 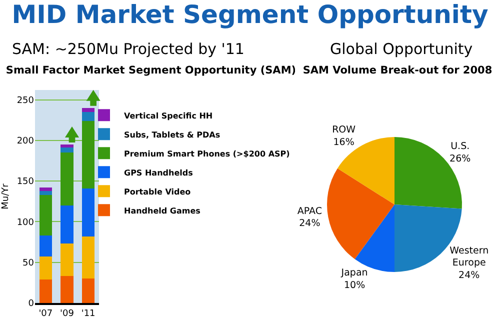 I want to click on text: Small Factor Market Segment Opportunity (SAM), so click(x=151, y=70).